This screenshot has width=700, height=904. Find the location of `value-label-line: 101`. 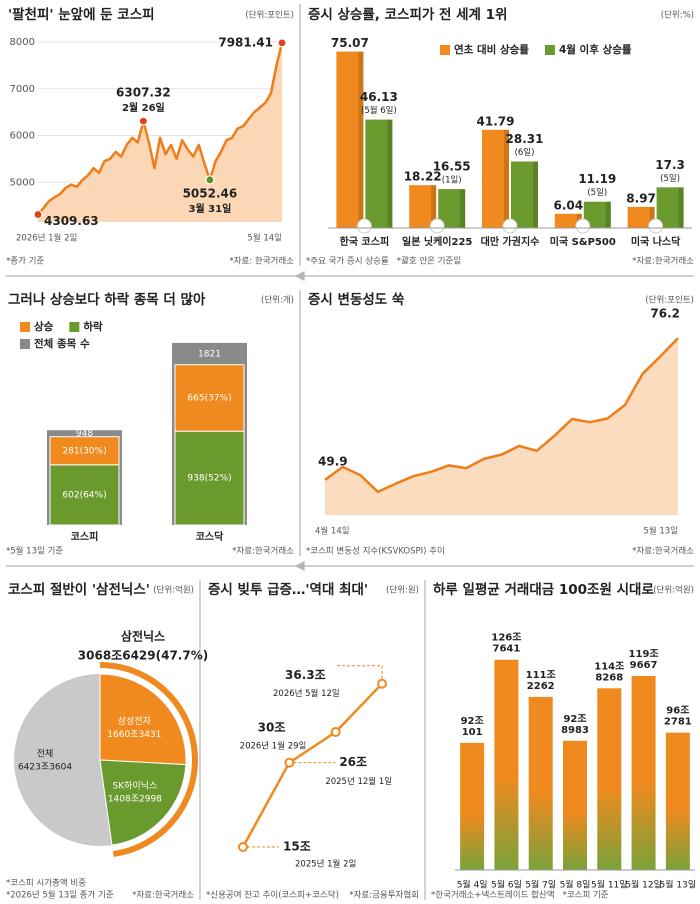

value-label-line: 101 is located at coordinates (472, 732).